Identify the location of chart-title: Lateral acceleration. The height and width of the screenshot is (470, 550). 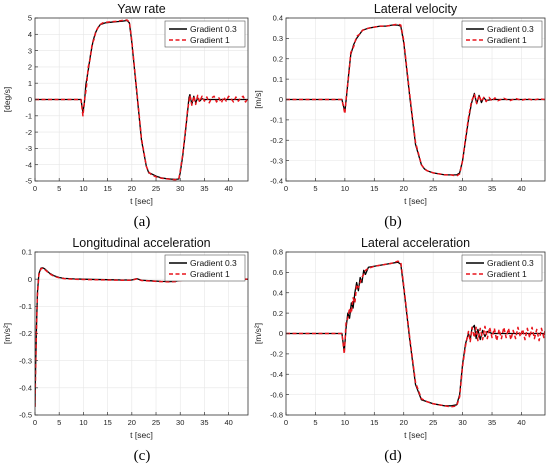
(415, 243).